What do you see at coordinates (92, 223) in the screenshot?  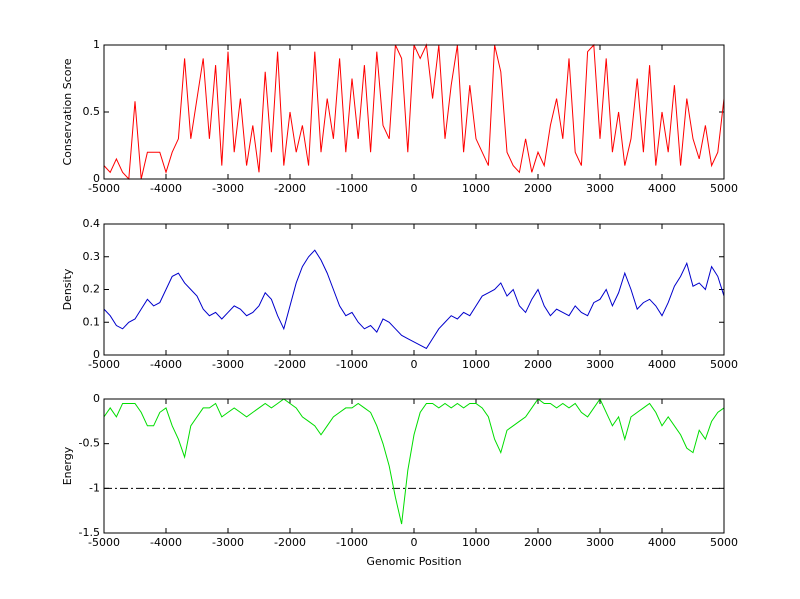 I see `y-tick-label: 0.4` at bounding box center [92, 223].